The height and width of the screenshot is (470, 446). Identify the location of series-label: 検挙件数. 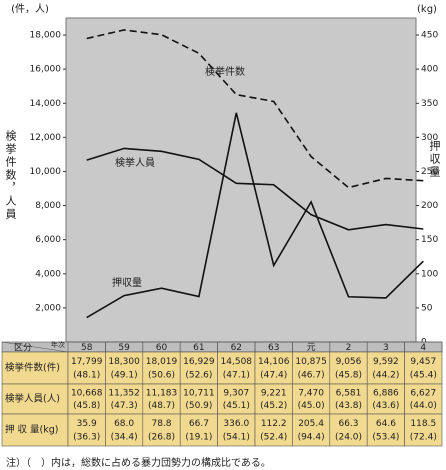
(225, 71).